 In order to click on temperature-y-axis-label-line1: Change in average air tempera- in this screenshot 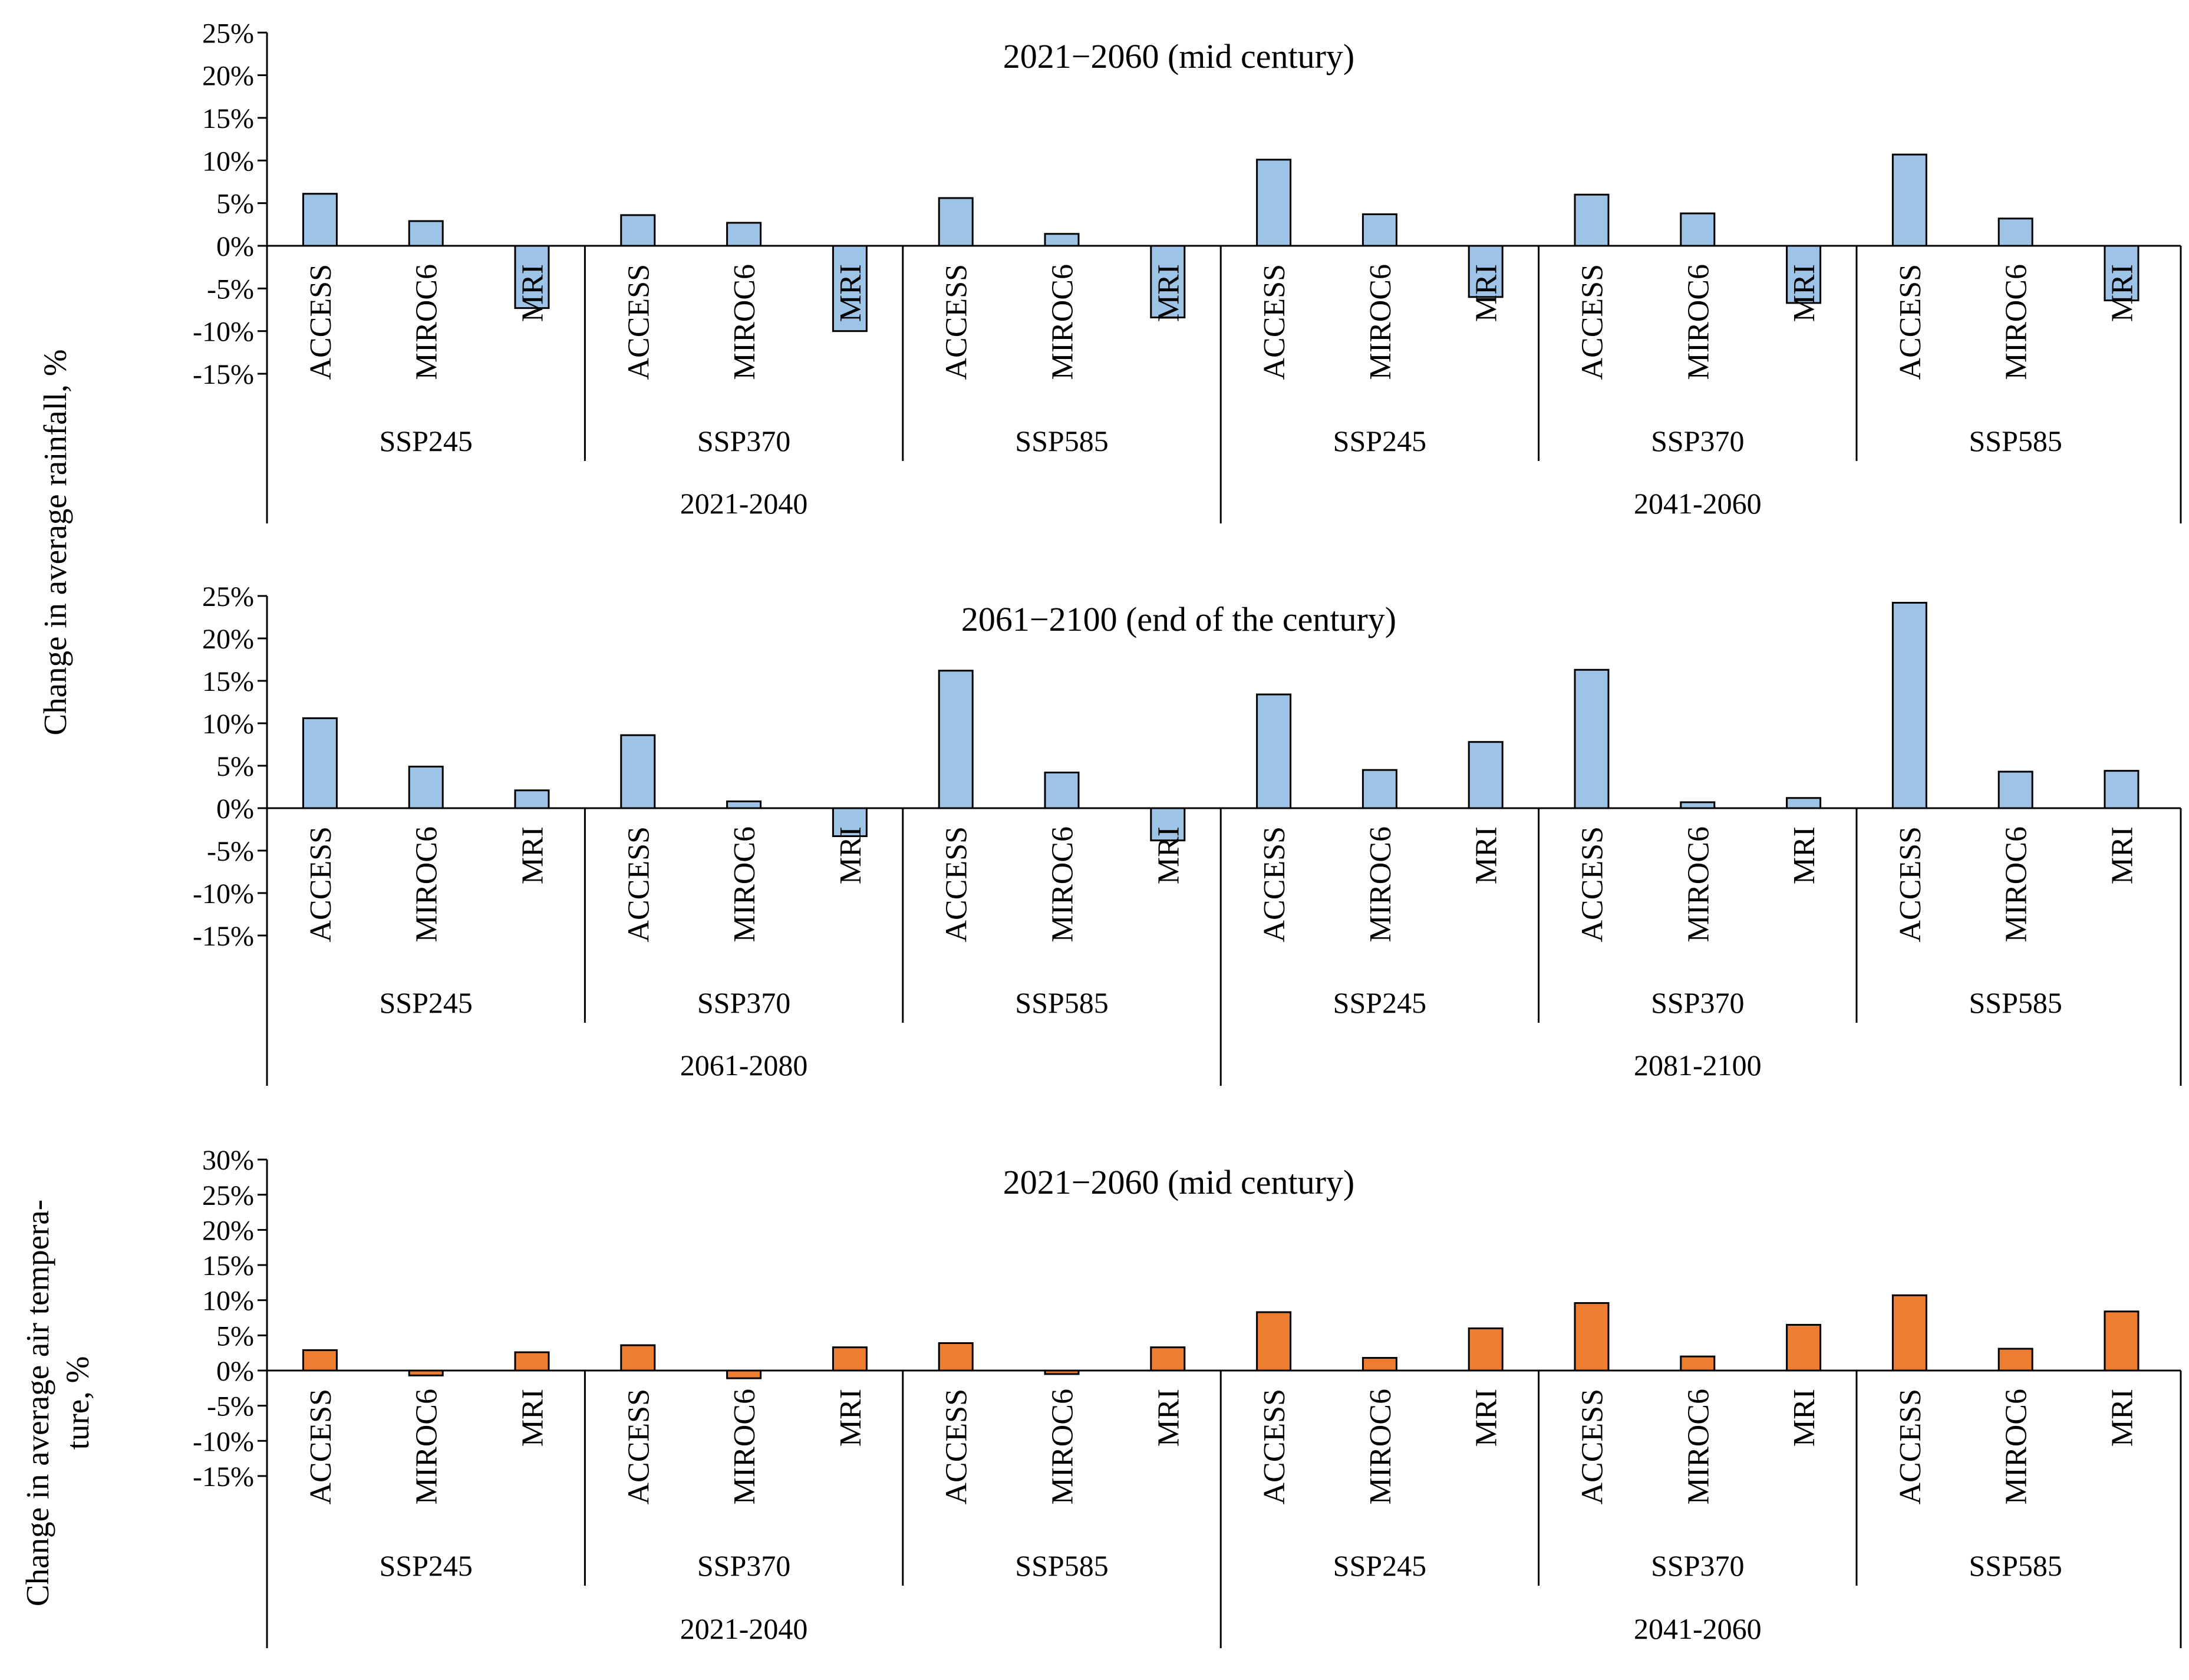, I will do `click(37, 1403)`.